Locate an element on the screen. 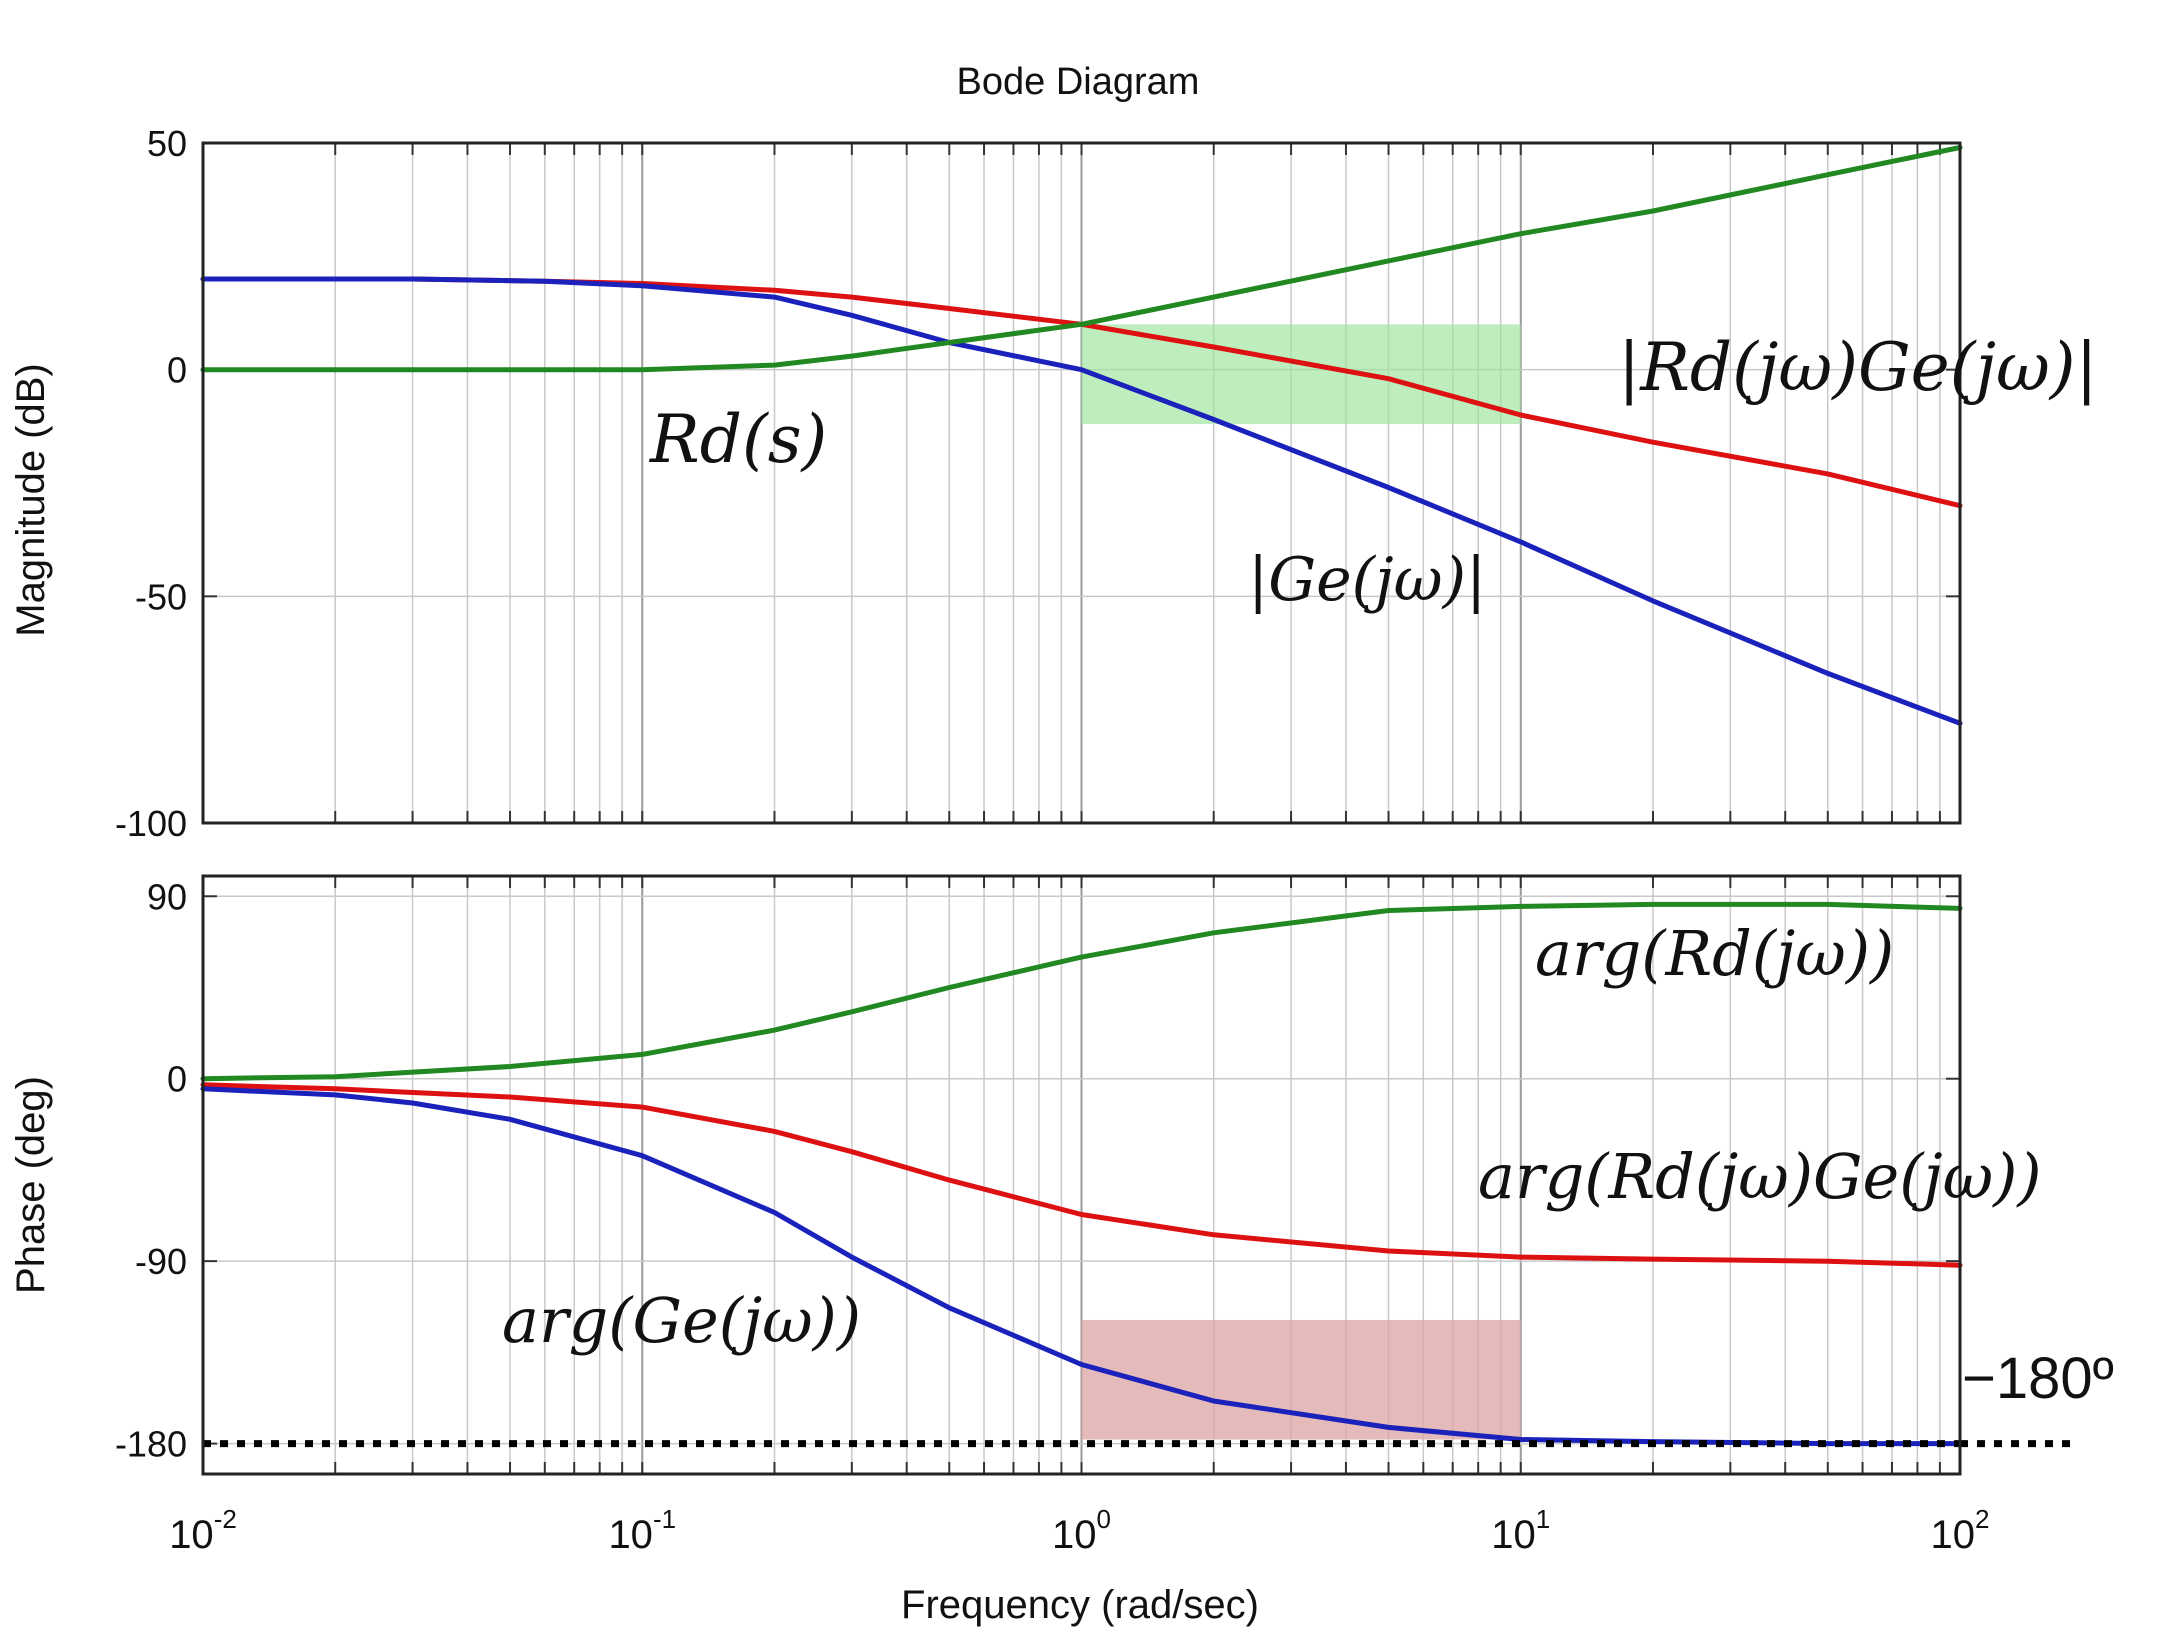 This screenshot has width=2168, height=1648. x-tick-label: 10⁻¹ is located at coordinates (642, 1530).